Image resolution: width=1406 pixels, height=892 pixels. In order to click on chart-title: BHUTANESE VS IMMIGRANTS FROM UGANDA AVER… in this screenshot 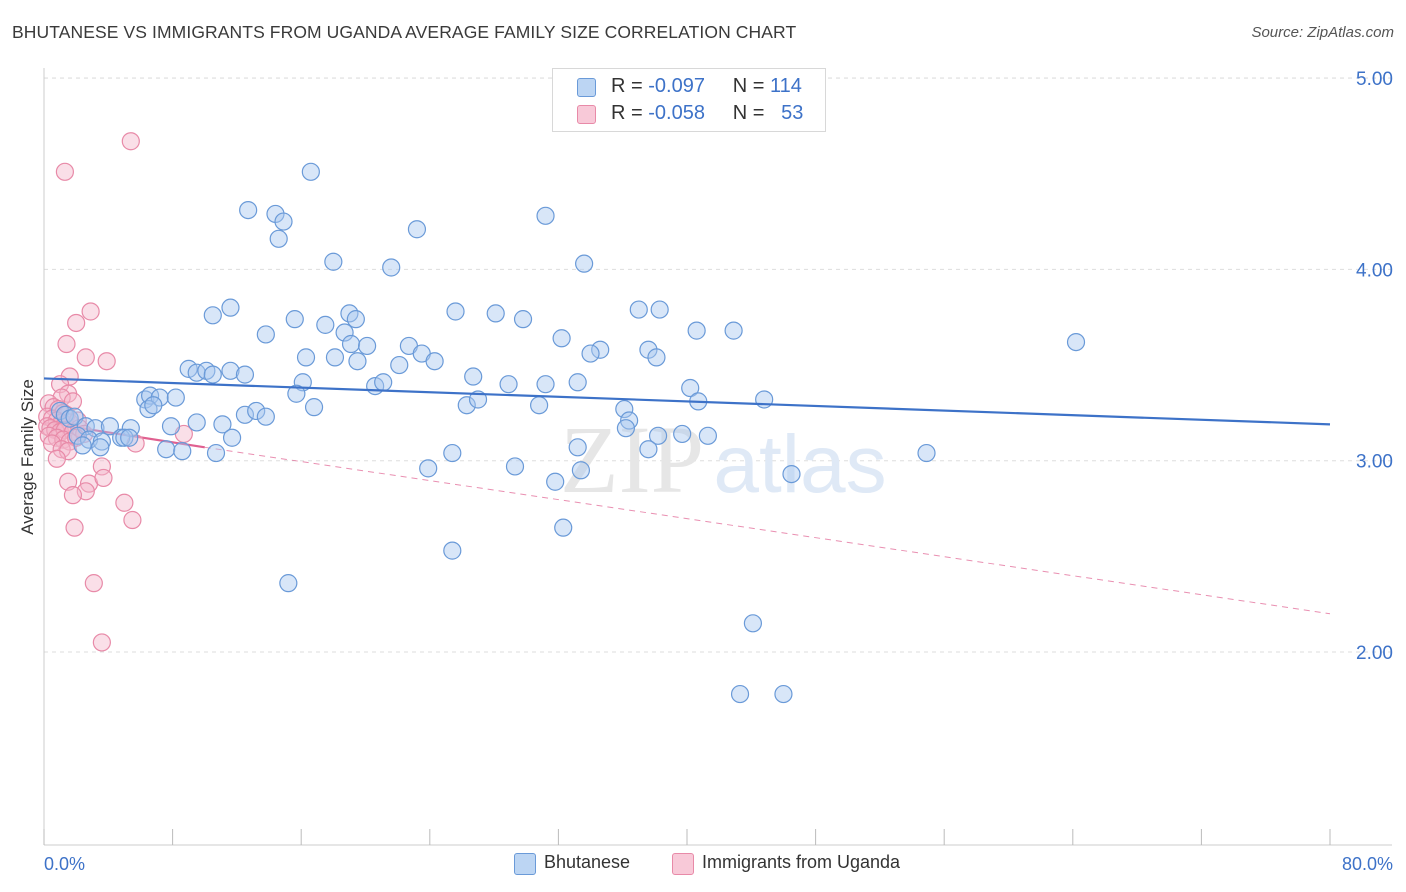, I will do `click(404, 32)`.